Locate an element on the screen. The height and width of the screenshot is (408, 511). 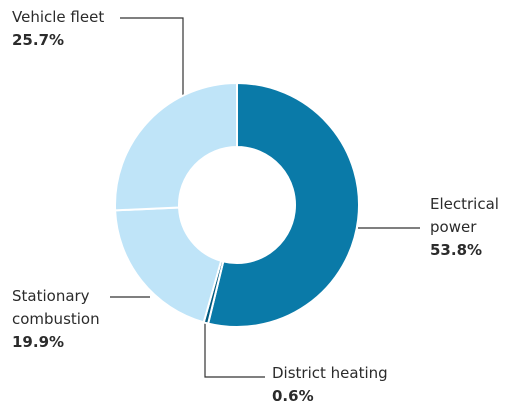
value-label: 25.7% is located at coordinates (38, 40).